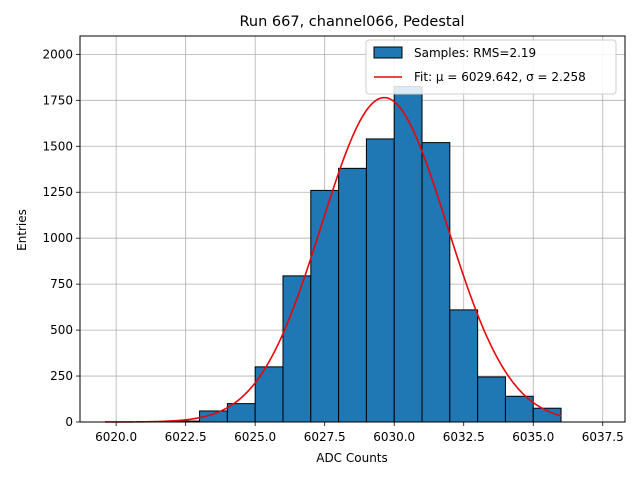 This screenshot has width=640, height=480. What do you see at coordinates (351, 22) in the screenshot?
I see `chart-title: Run 667, channel066, Pedestal` at bounding box center [351, 22].